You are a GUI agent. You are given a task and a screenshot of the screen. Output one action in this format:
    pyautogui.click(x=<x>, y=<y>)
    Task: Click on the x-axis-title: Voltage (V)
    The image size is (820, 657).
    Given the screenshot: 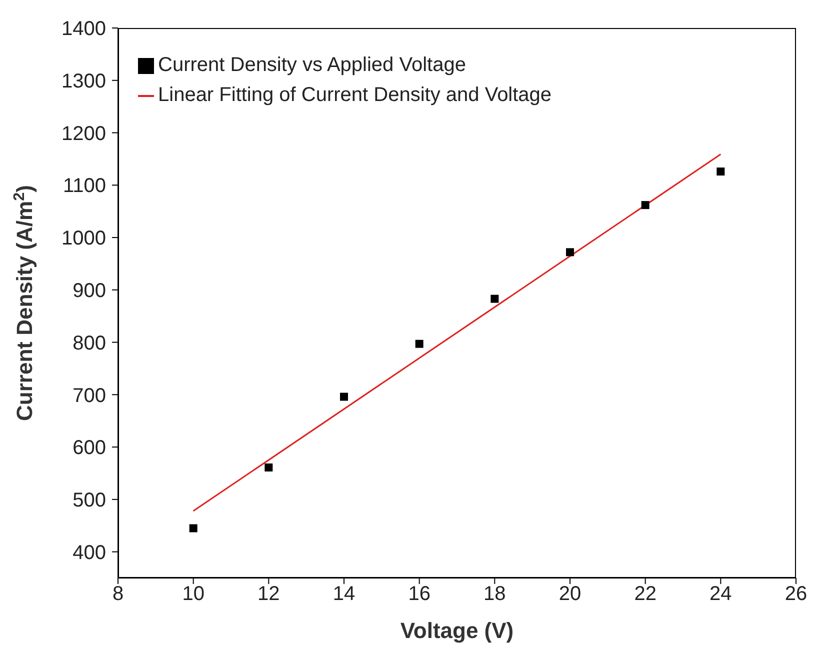 What is the action you would take?
    pyautogui.click(x=457, y=630)
    